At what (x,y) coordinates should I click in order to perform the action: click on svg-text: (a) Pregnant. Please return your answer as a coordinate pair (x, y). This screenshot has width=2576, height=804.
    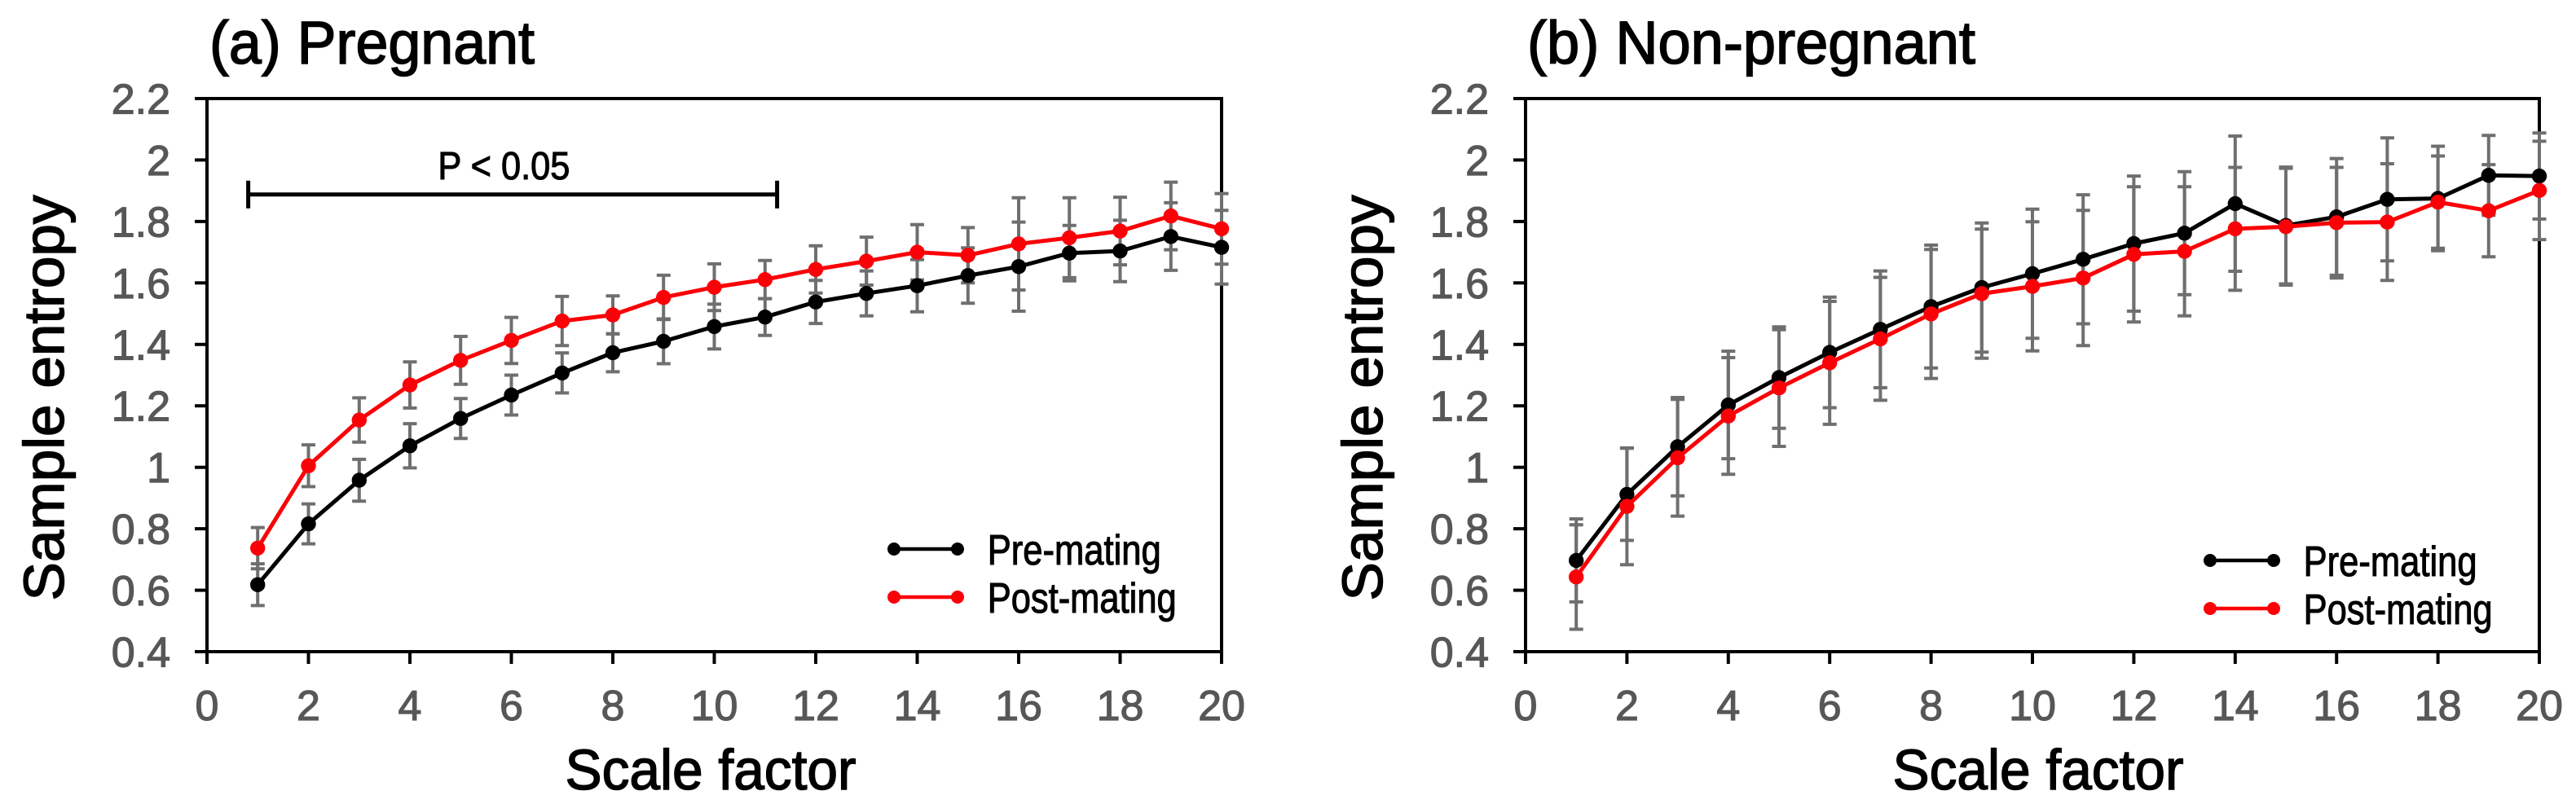
    Looking at the image, I should click on (372, 43).